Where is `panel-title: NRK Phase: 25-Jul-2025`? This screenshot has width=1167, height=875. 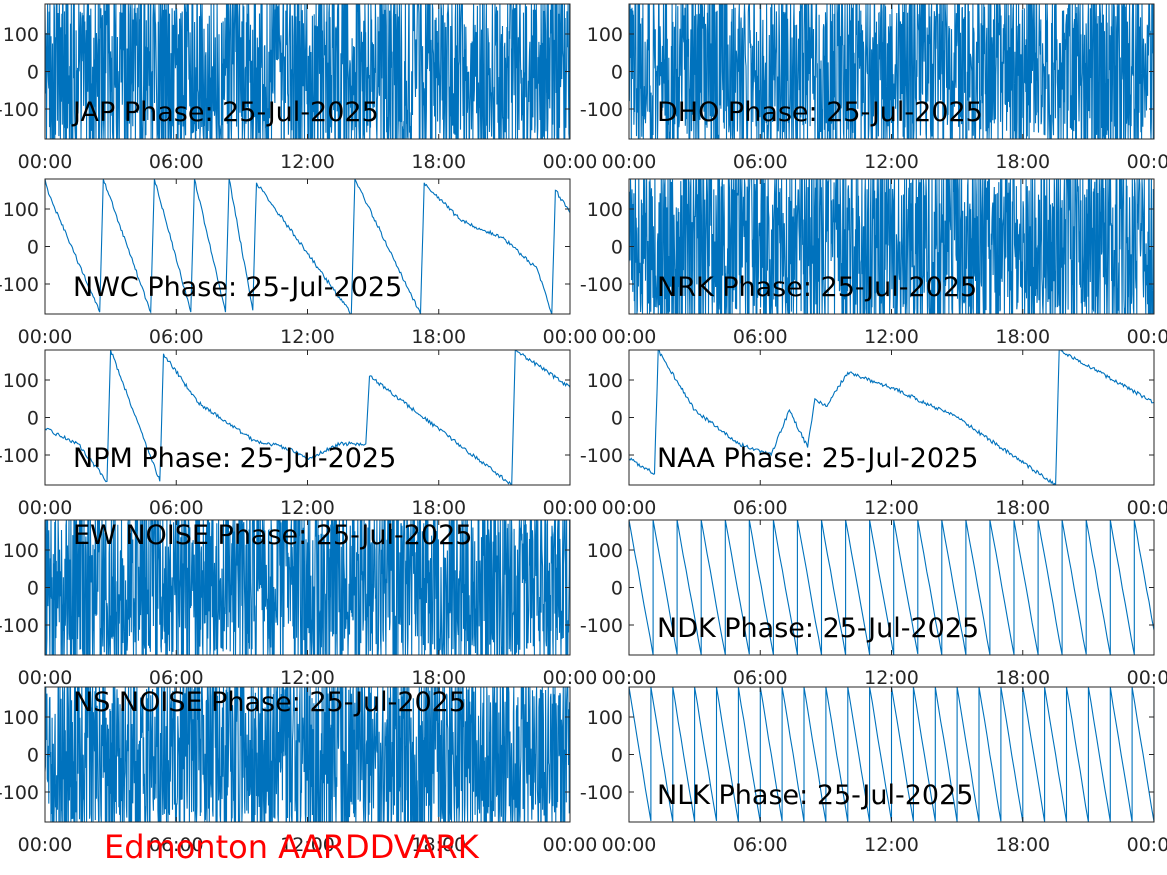
panel-title: NRK Phase: 25-Jul-2025 is located at coordinates (817, 287).